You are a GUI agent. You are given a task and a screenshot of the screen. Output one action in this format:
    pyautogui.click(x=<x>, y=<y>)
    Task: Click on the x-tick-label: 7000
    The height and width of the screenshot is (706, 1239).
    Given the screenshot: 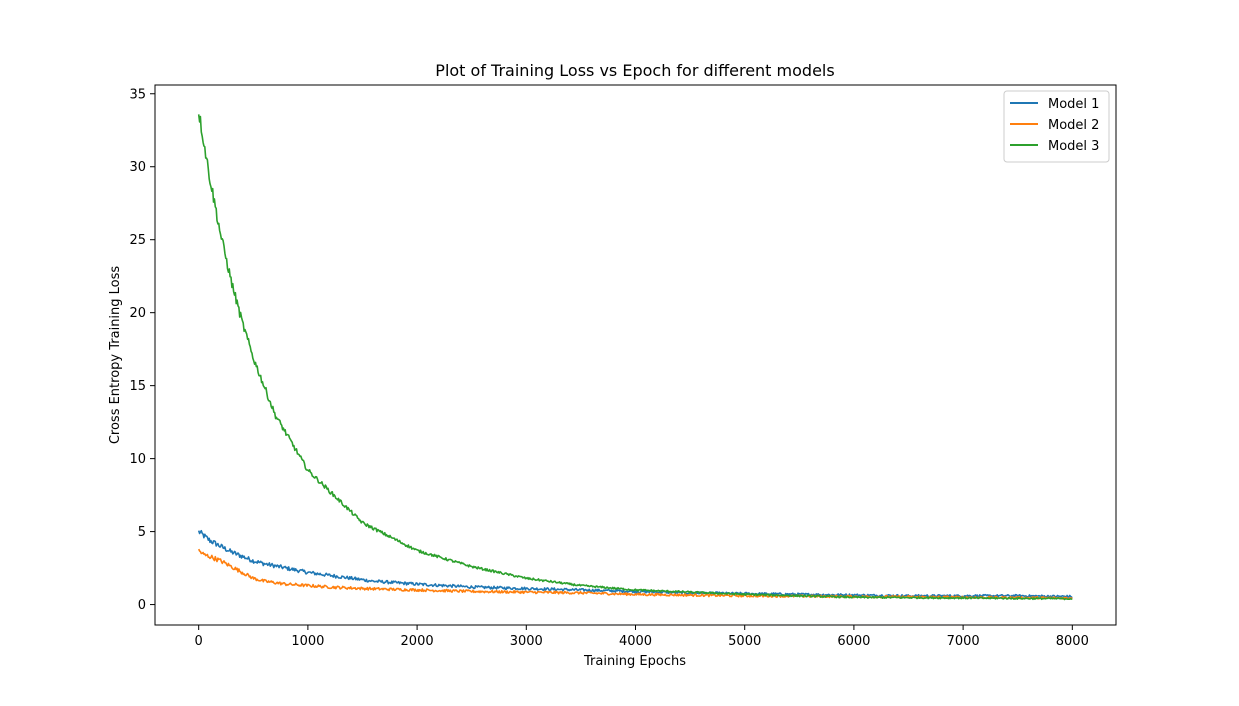 What is the action you would take?
    pyautogui.click(x=963, y=641)
    